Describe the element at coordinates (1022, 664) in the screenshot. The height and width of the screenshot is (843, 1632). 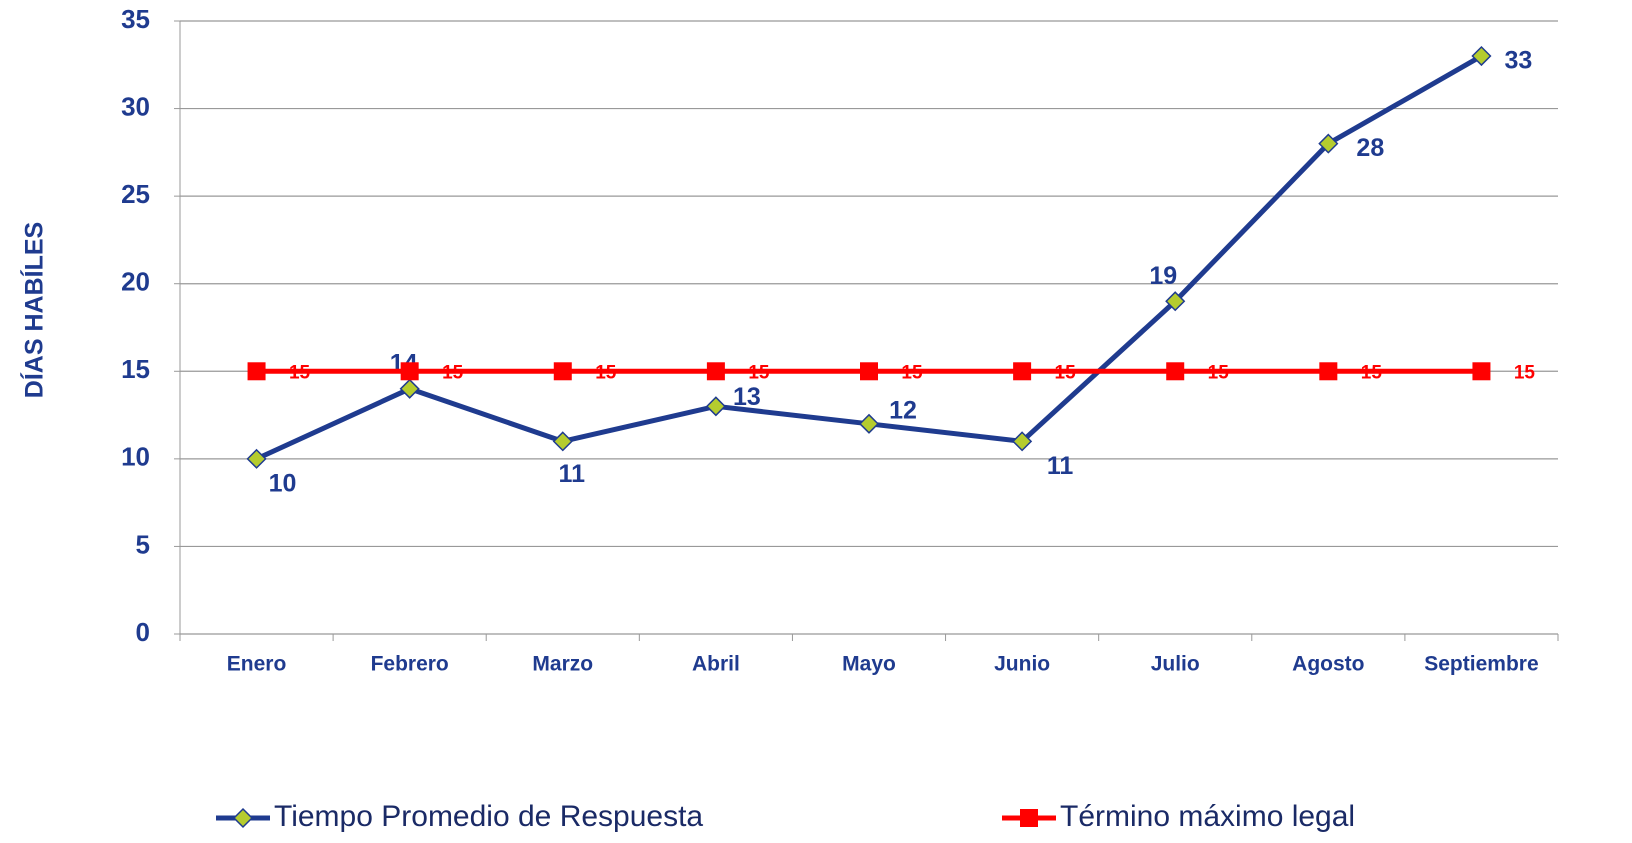
I see `x-tick-label: Junio` at that location.